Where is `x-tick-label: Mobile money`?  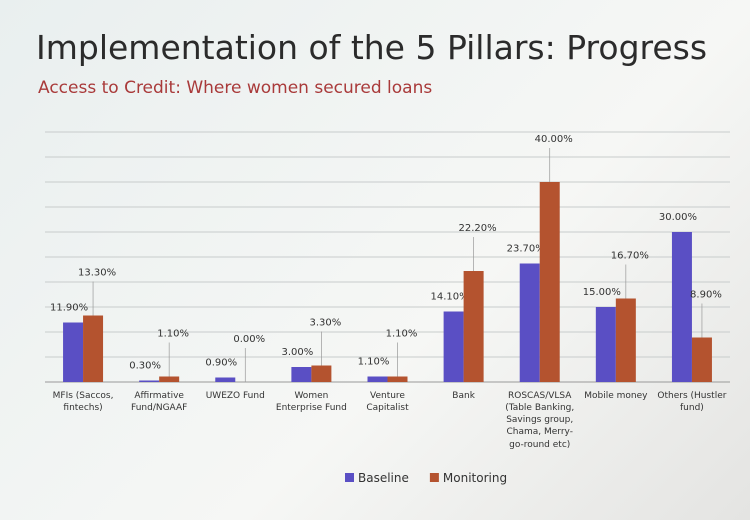
x-tick-label: Mobile money is located at coordinates (616, 396).